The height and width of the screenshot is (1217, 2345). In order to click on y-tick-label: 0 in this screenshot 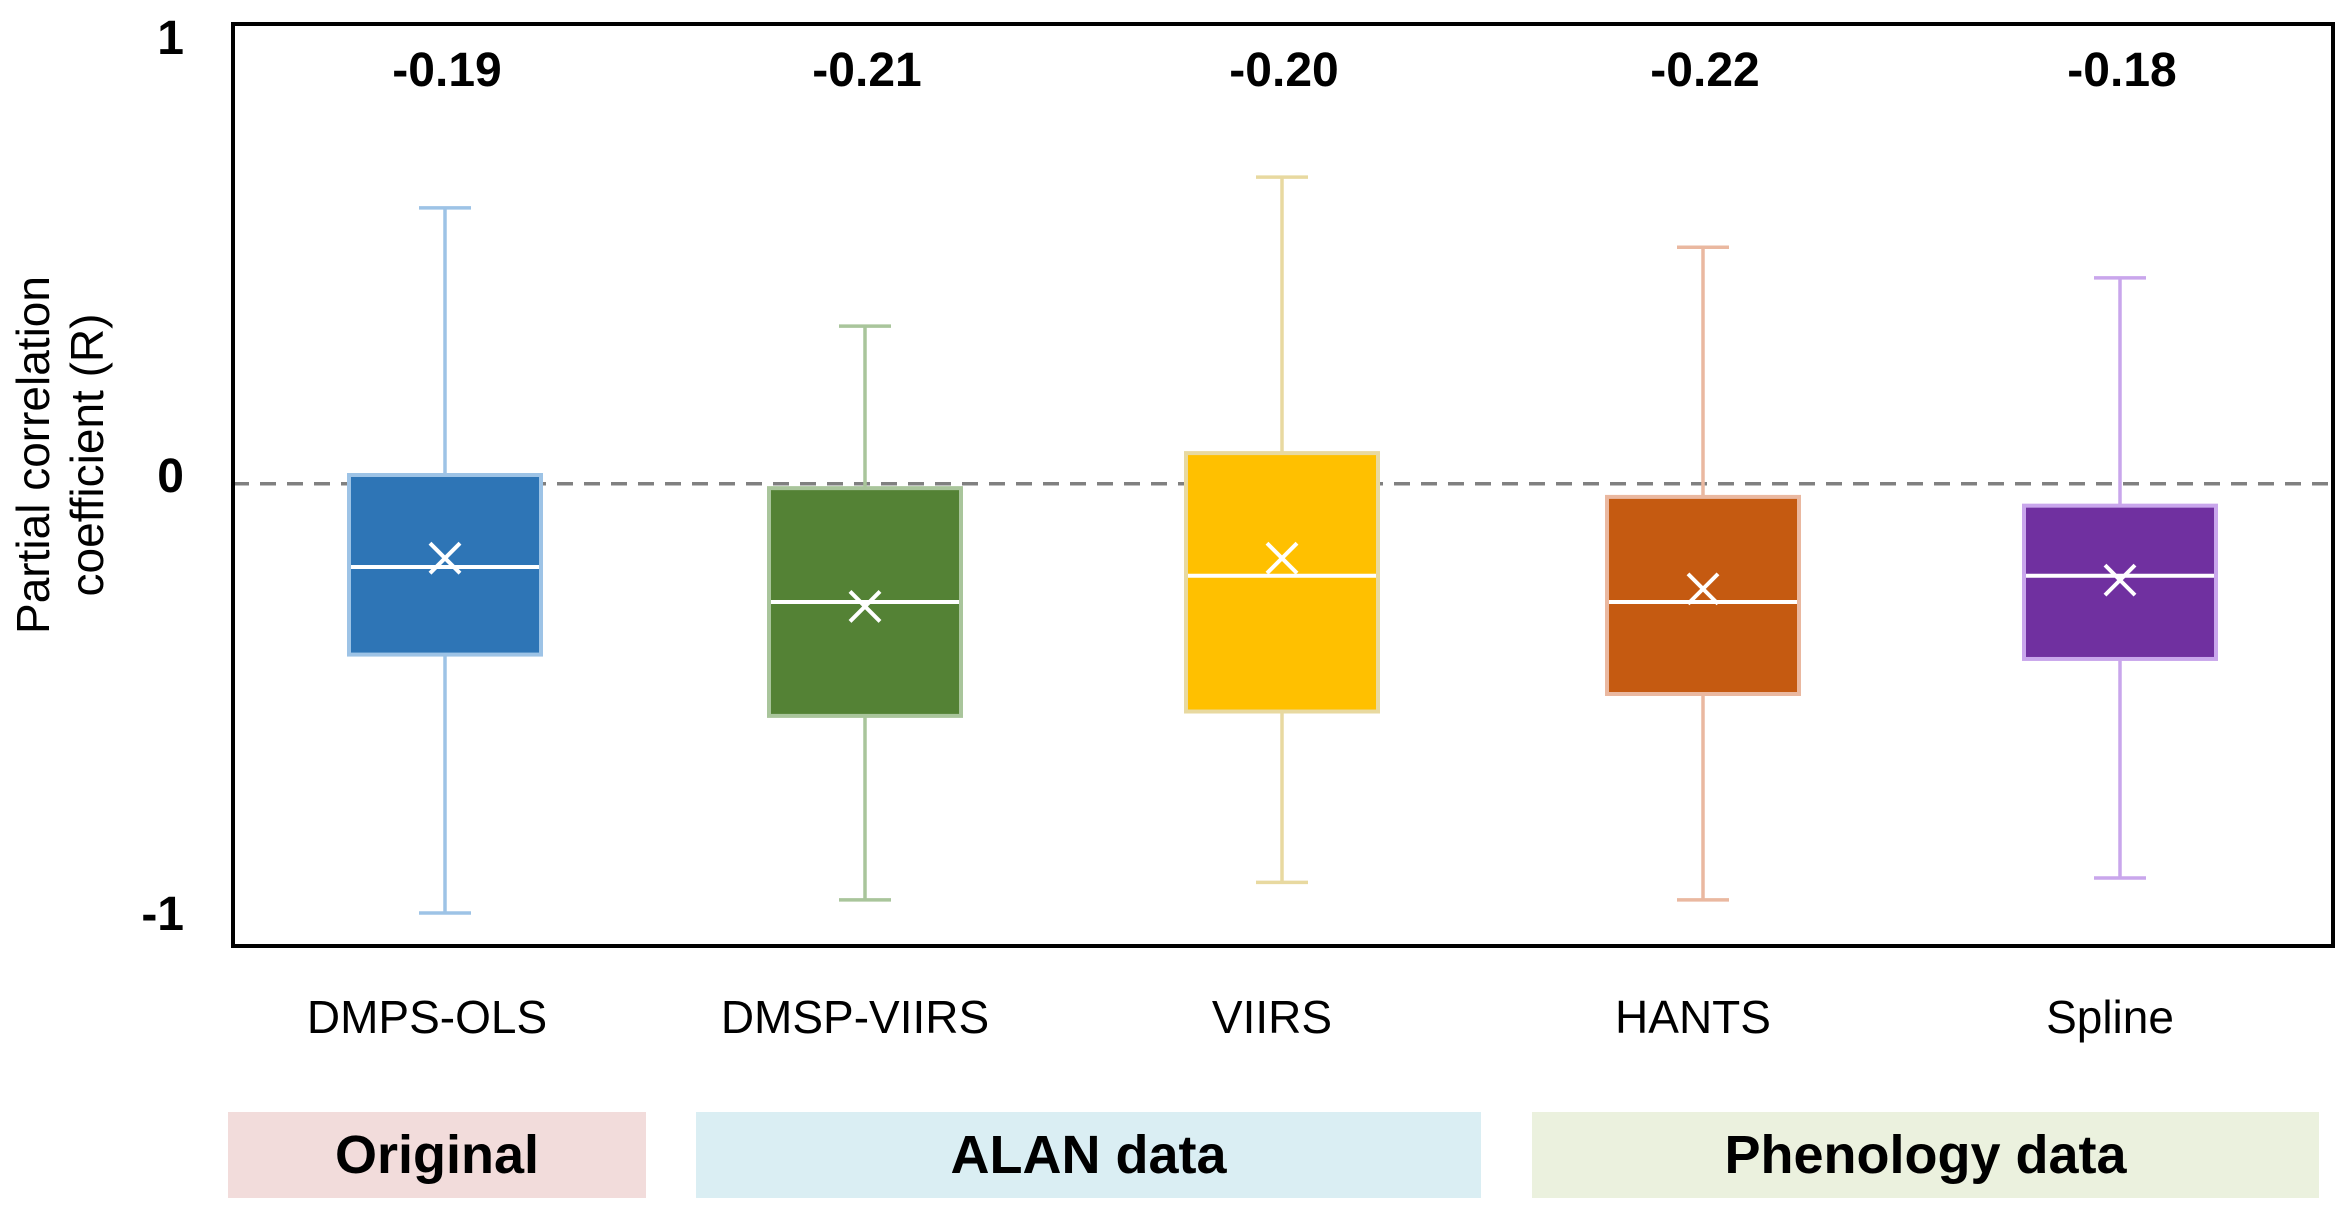, I will do `click(170, 476)`.